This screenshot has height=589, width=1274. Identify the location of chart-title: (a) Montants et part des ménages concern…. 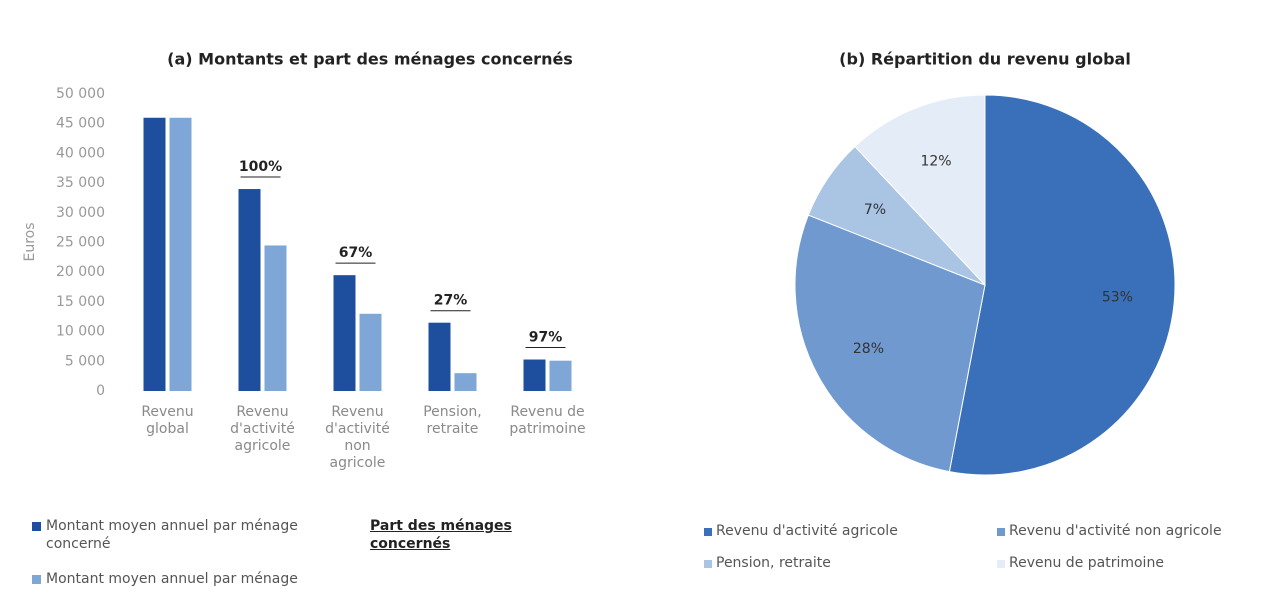
(370, 59).